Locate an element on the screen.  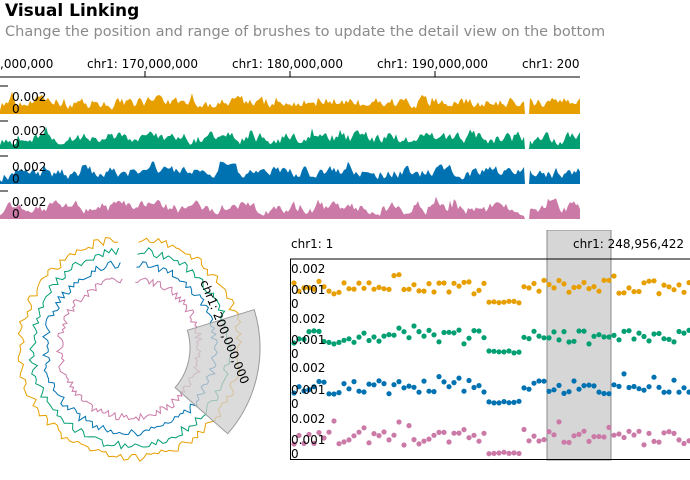
track-1-y-0-label: 0 is located at coordinates (295, 304).